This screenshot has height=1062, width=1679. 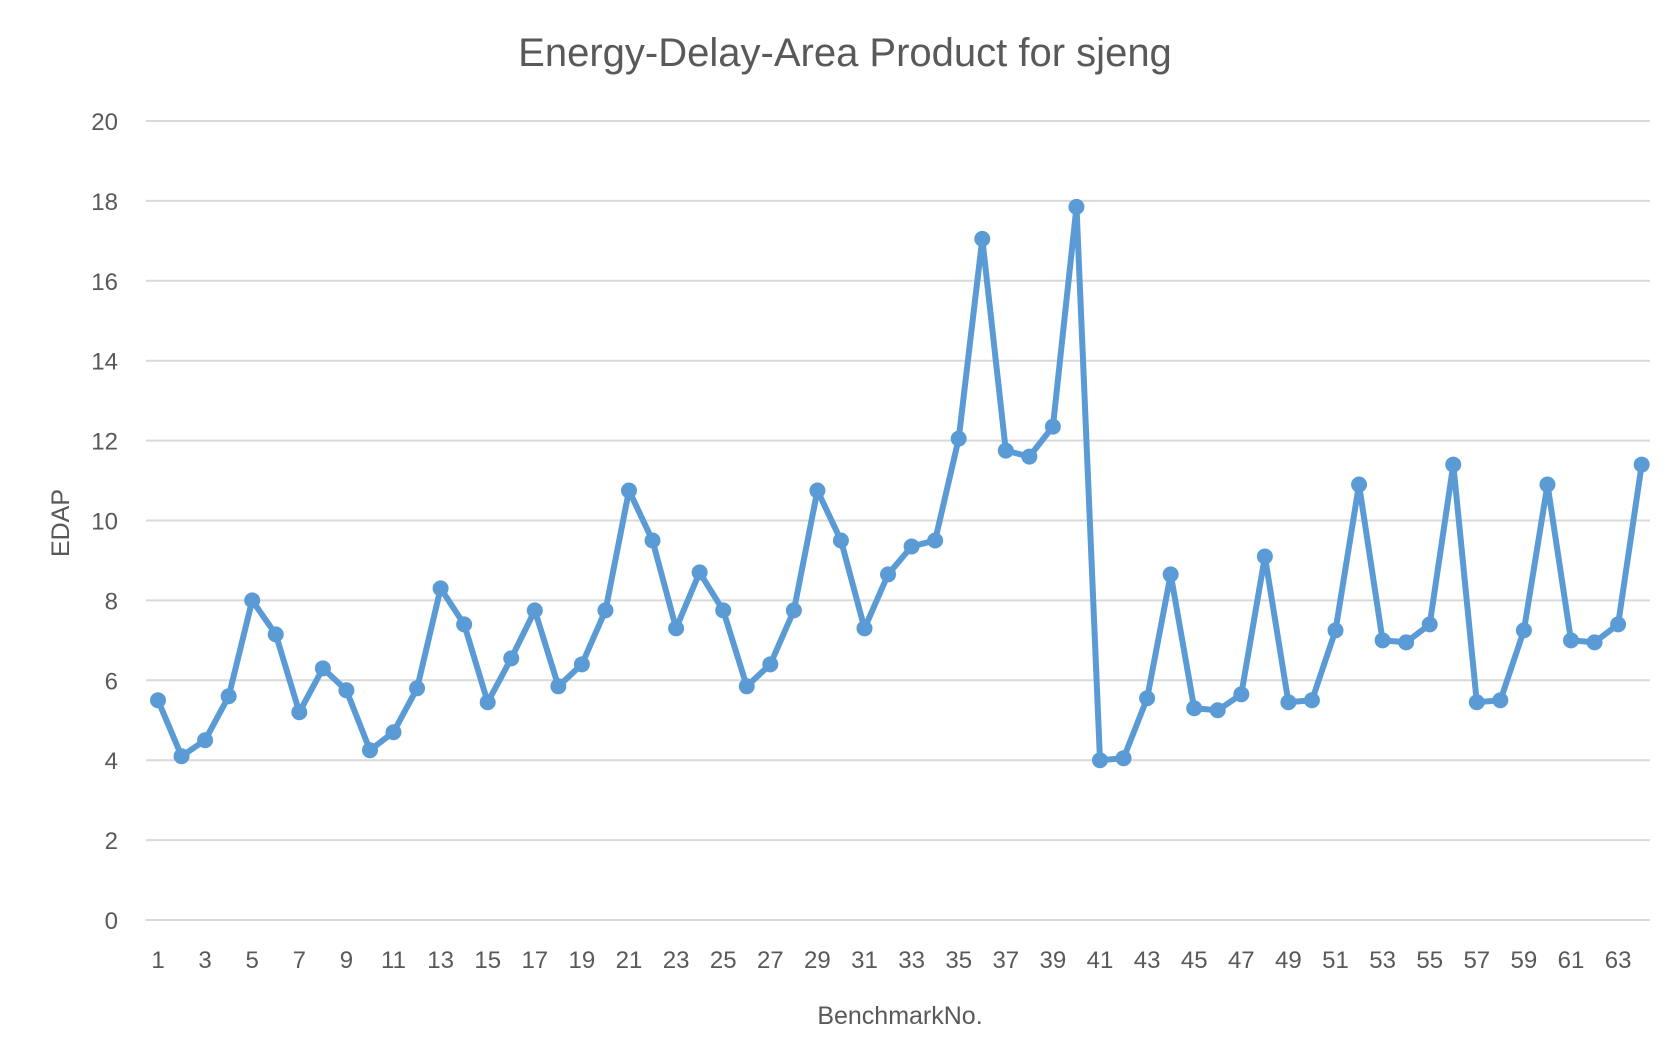 I want to click on y-tick-label: 8, so click(x=111, y=601).